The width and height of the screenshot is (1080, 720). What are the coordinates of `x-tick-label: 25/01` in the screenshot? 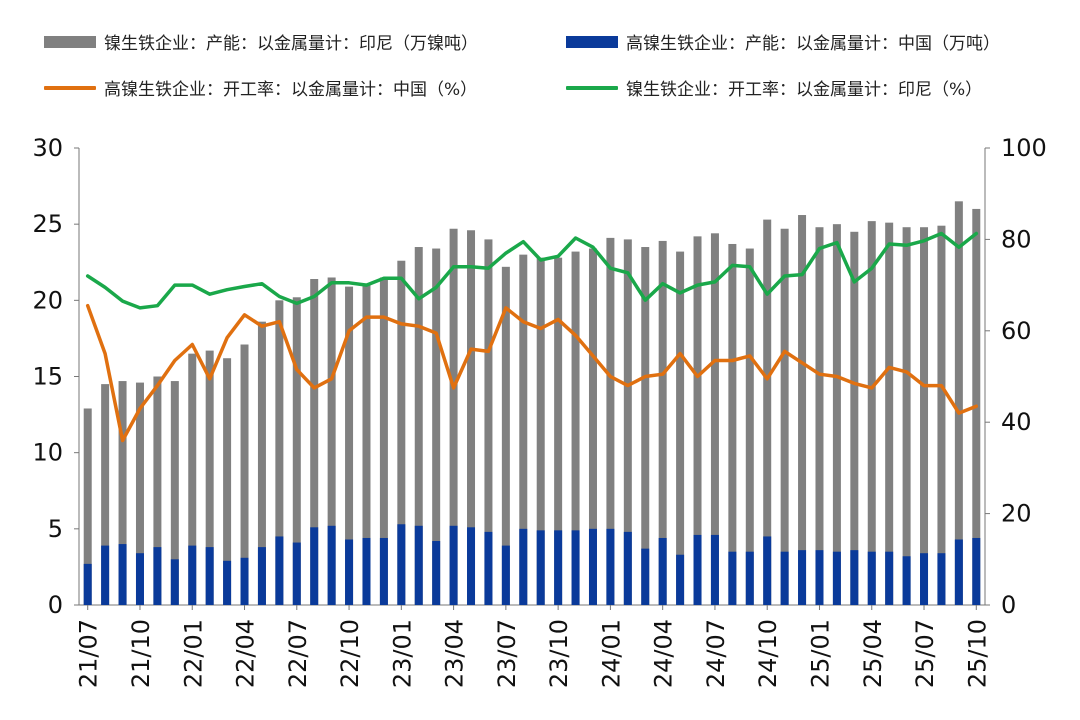 It's located at (820, 653).